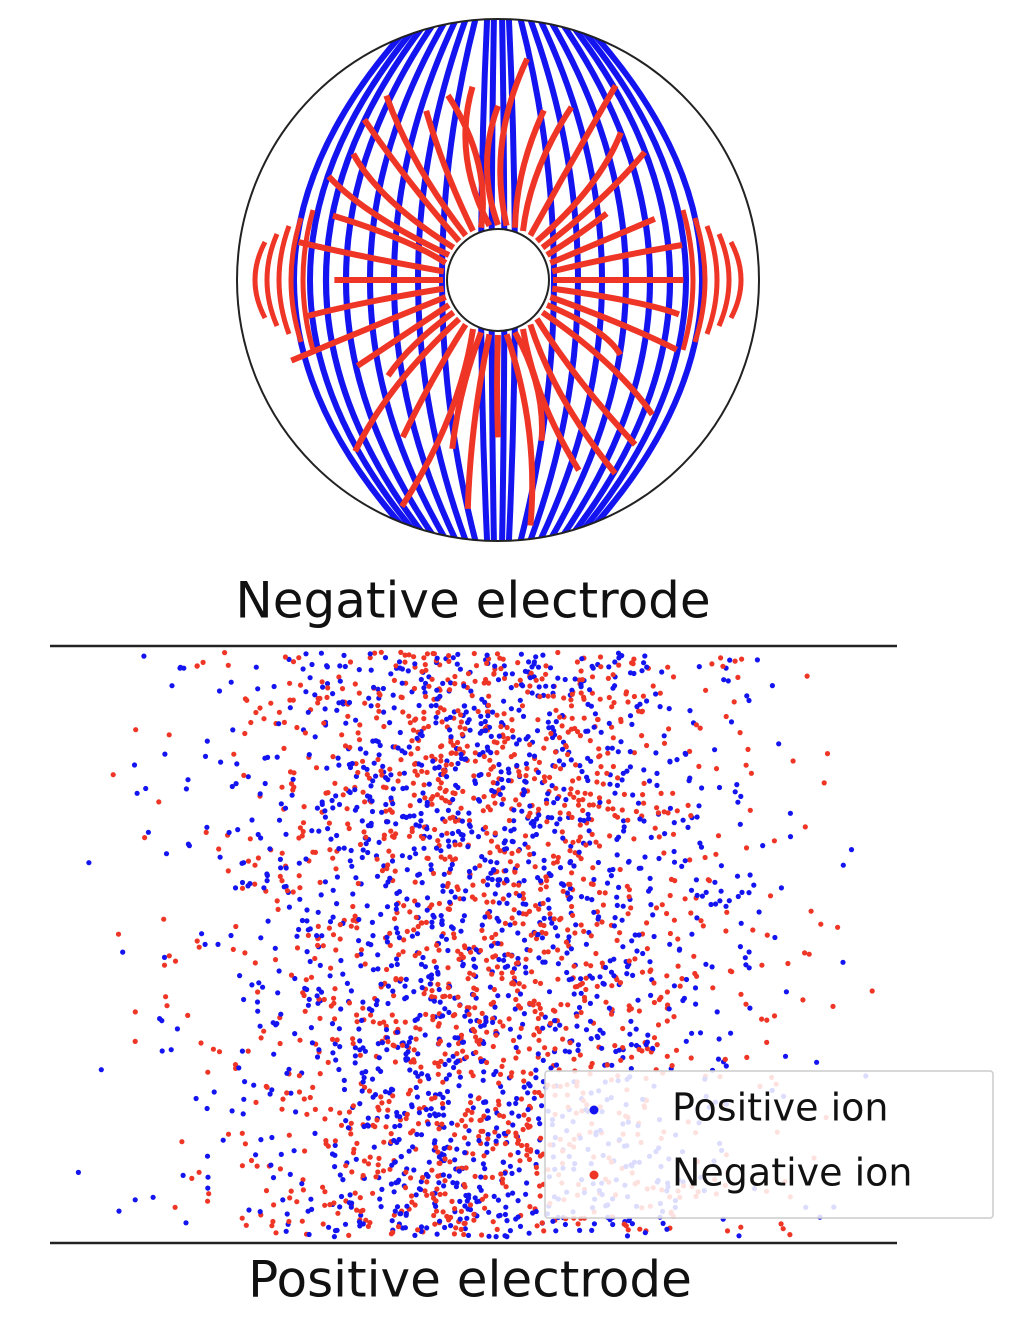  I want to click on inner-hole, so click(498, 280).